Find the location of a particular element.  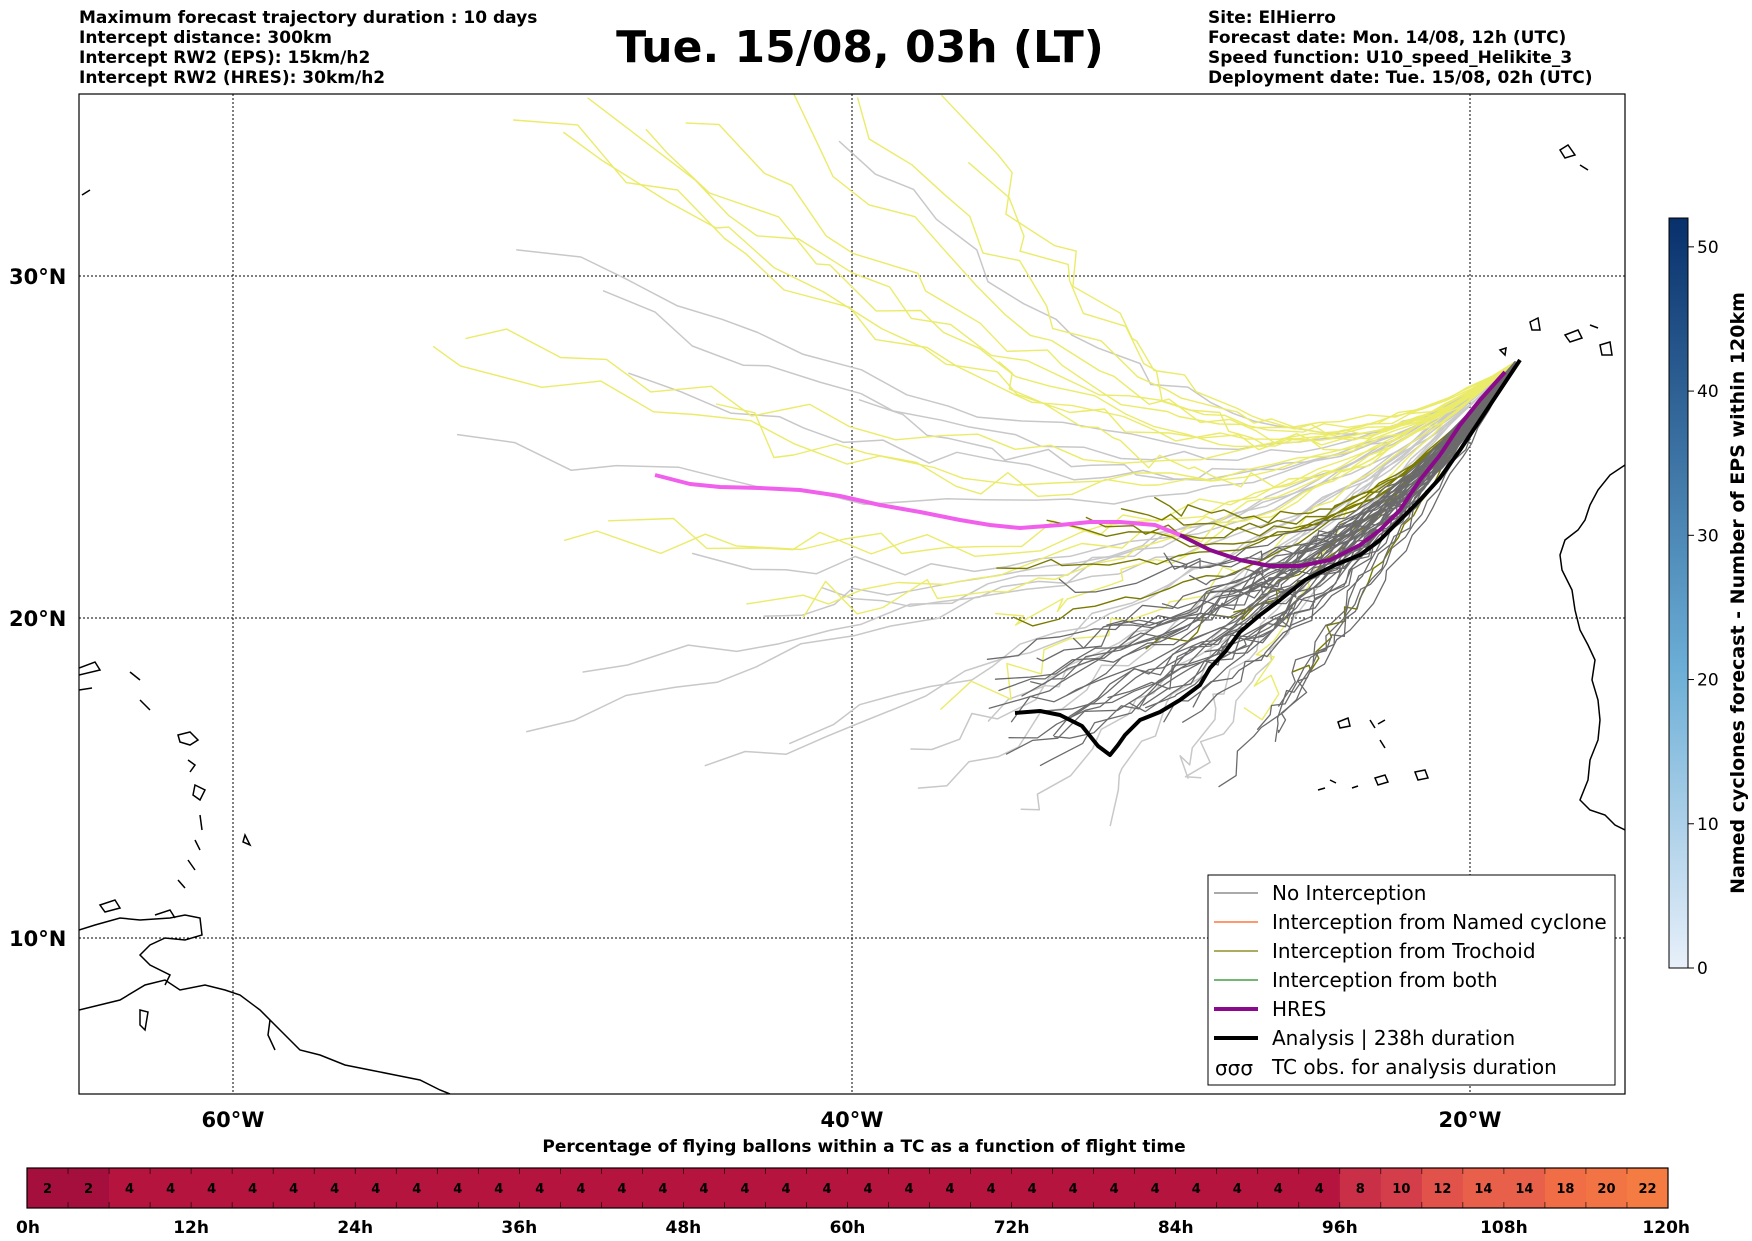

timebar-cell: 22 is located at coordinates (1647, 1188).